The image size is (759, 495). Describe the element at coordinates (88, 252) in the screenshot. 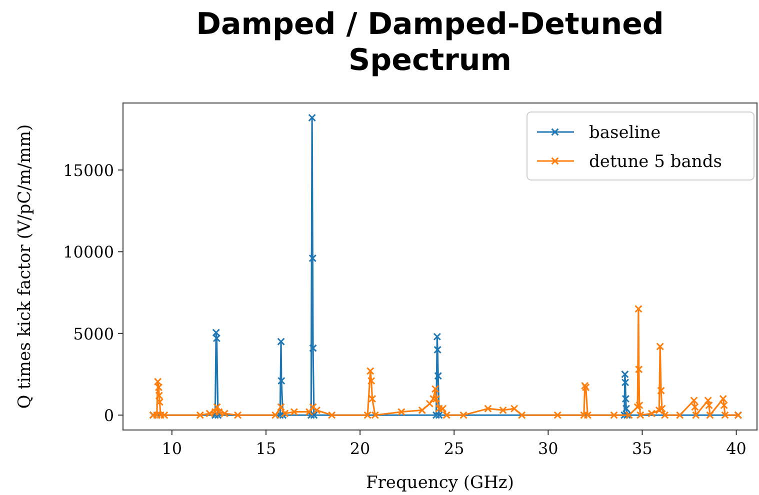

I see `y-tick-label: 10000` at that location.